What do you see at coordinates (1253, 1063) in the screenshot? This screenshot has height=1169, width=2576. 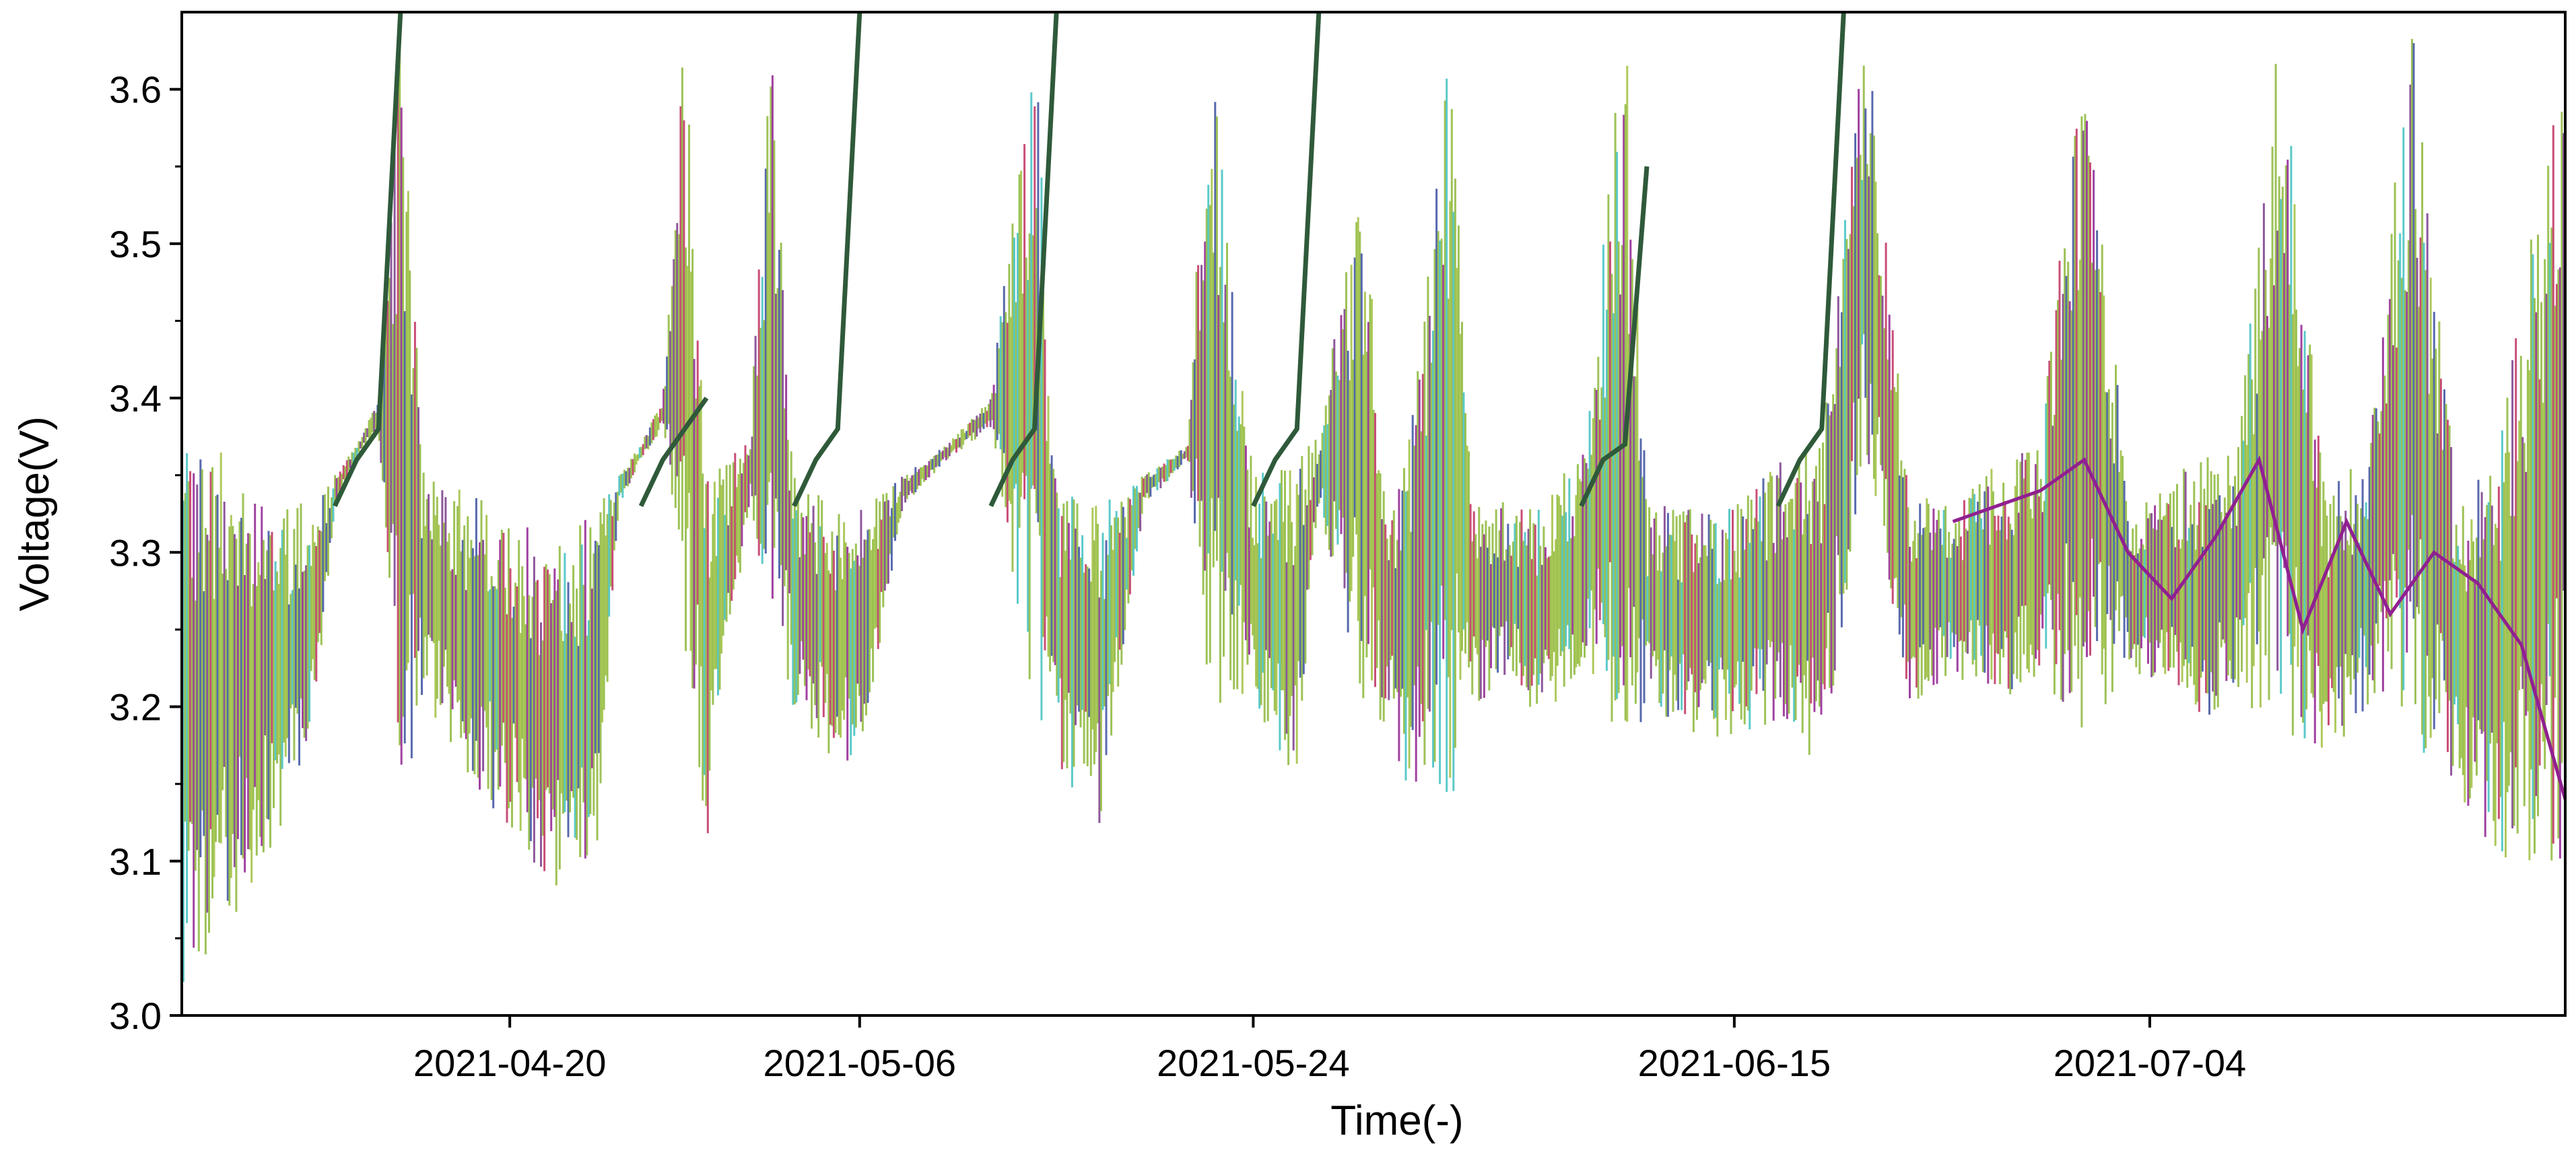 I see `x-tick-label: 2021-05-24` at bounding box center [1253, 1063].